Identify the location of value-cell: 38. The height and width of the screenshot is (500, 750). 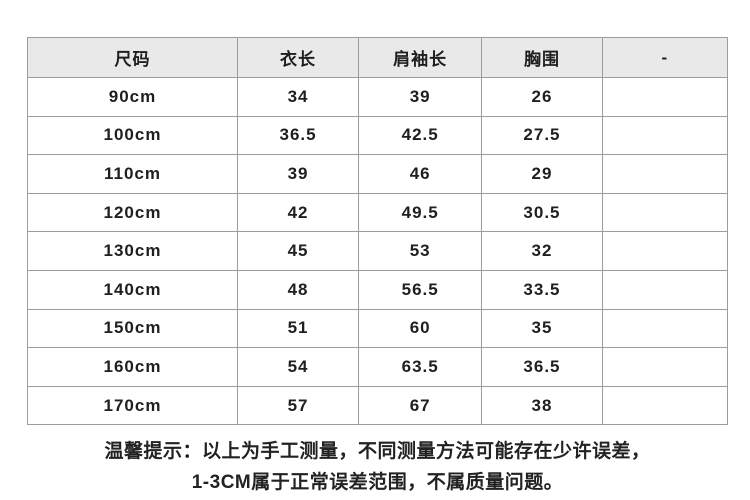
(542, 405).